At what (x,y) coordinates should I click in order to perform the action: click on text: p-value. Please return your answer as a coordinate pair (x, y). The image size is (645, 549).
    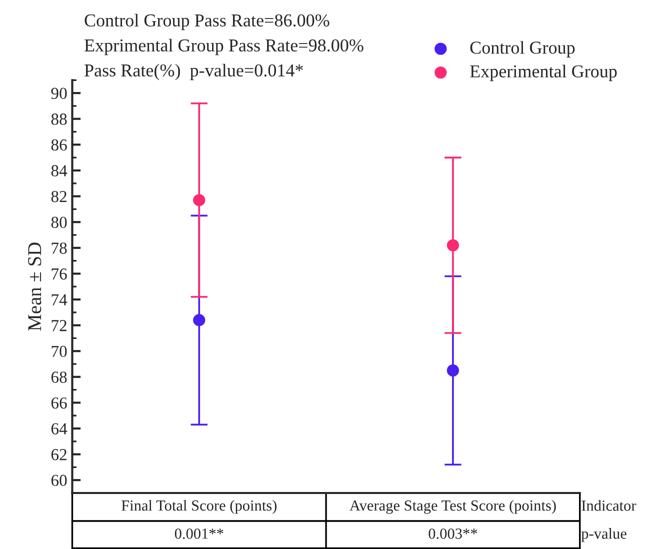
    Looking at the image, I should click on (603, 535).